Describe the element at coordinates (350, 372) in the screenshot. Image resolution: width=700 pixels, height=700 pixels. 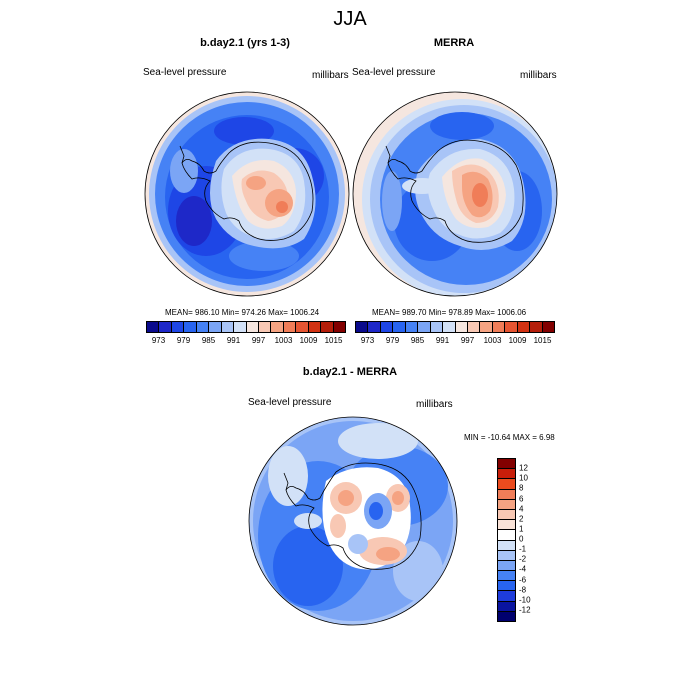
I see `panel3-title: b.day2.1 - MERRA` at that location.